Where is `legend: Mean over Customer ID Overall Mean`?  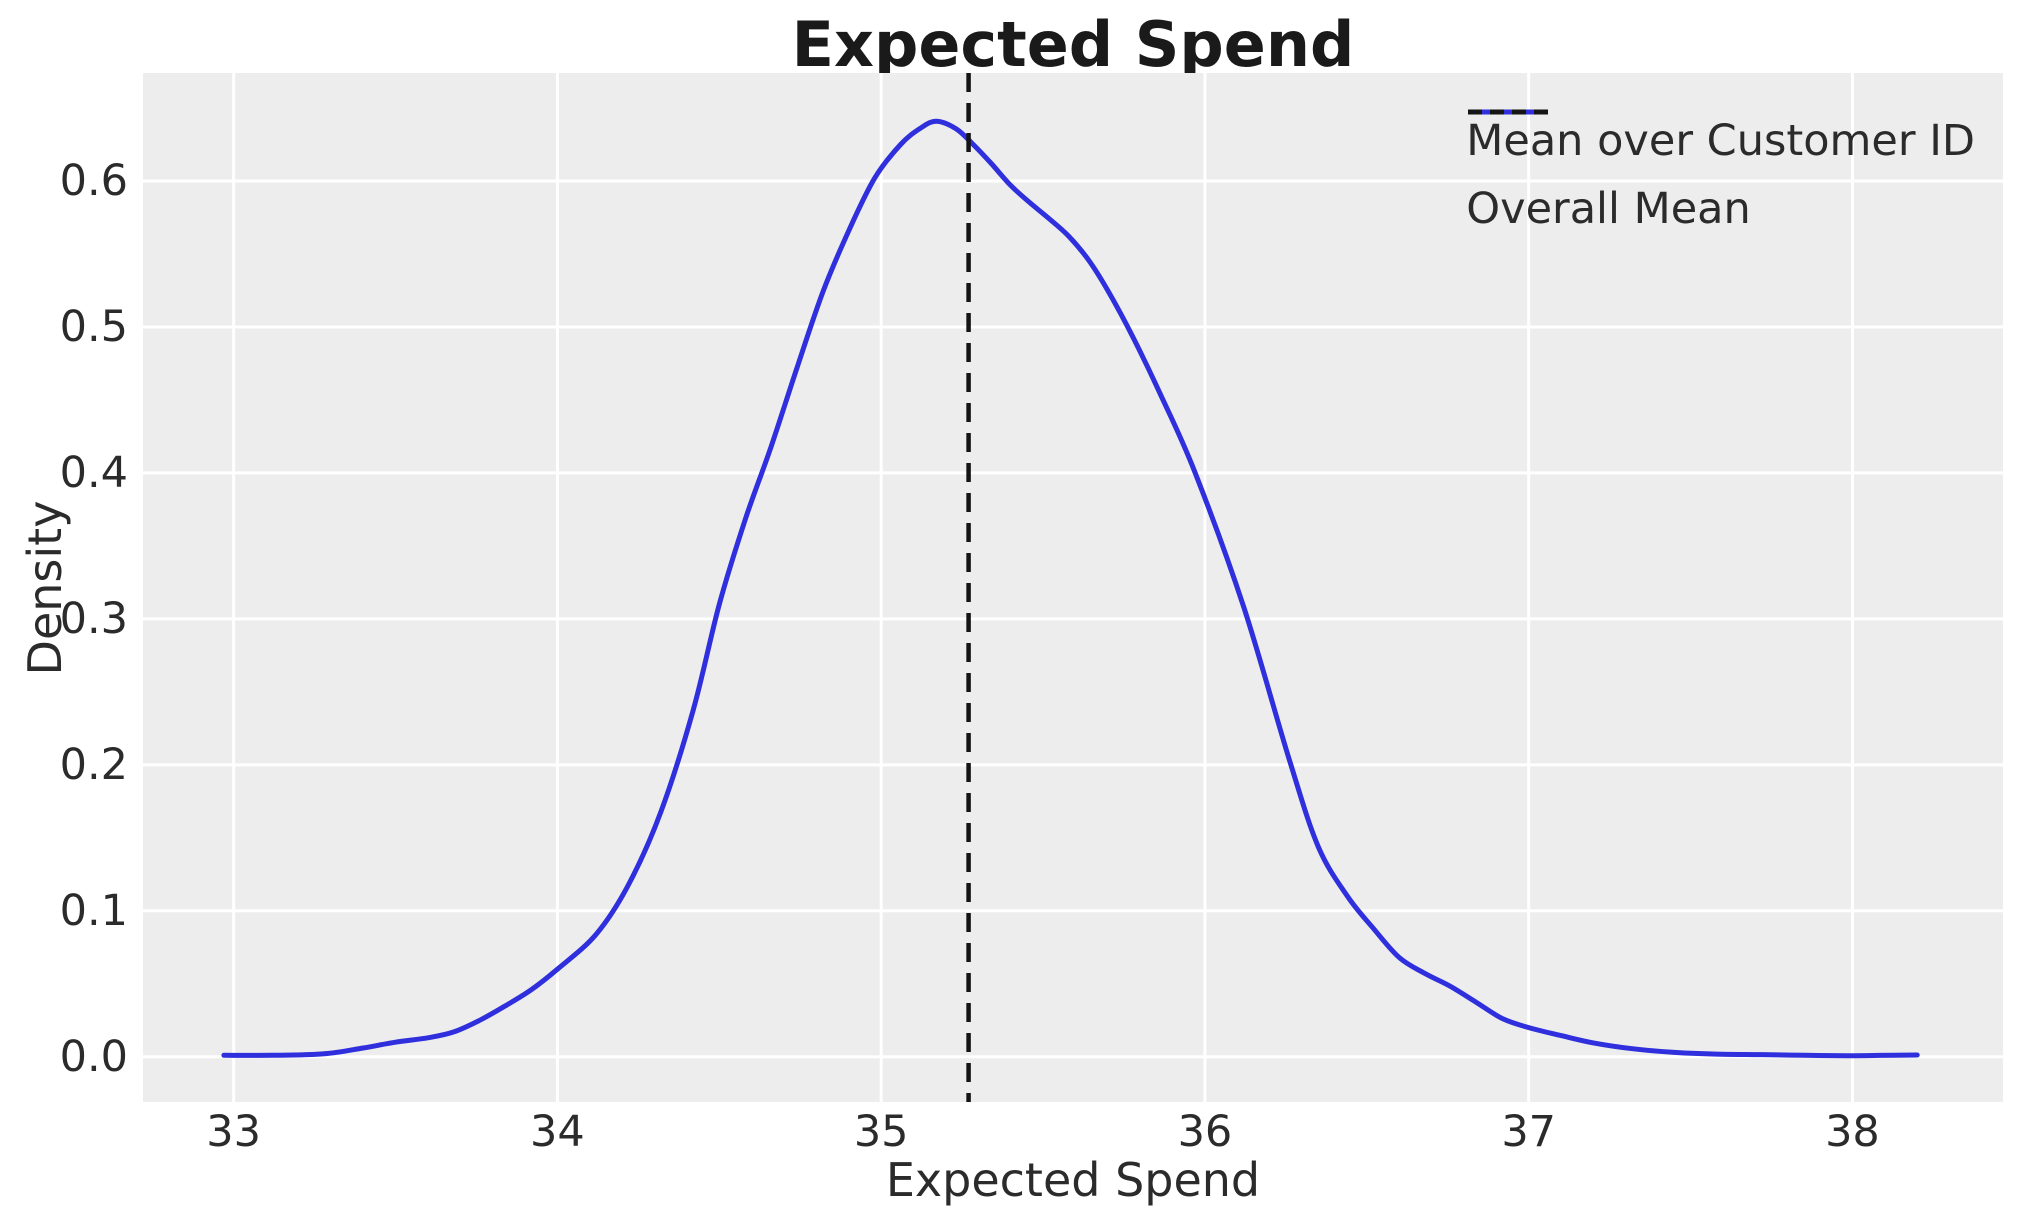
legend: Mean over Customer ID Overall Mean is located at coordinates (1720, 175).